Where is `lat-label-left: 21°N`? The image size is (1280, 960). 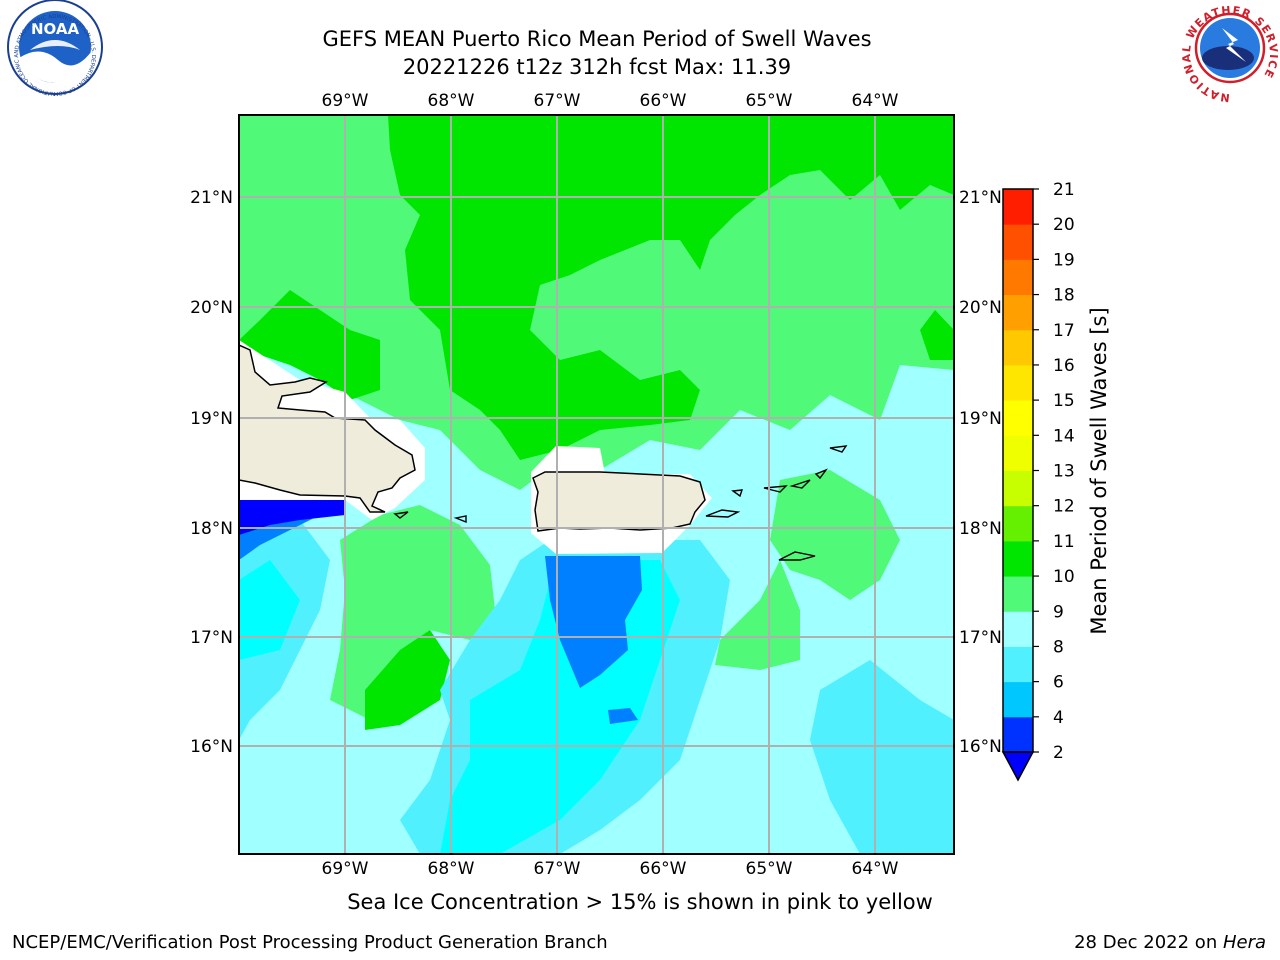 lat-label-left: 21°N is located at coordinates (211, 198).